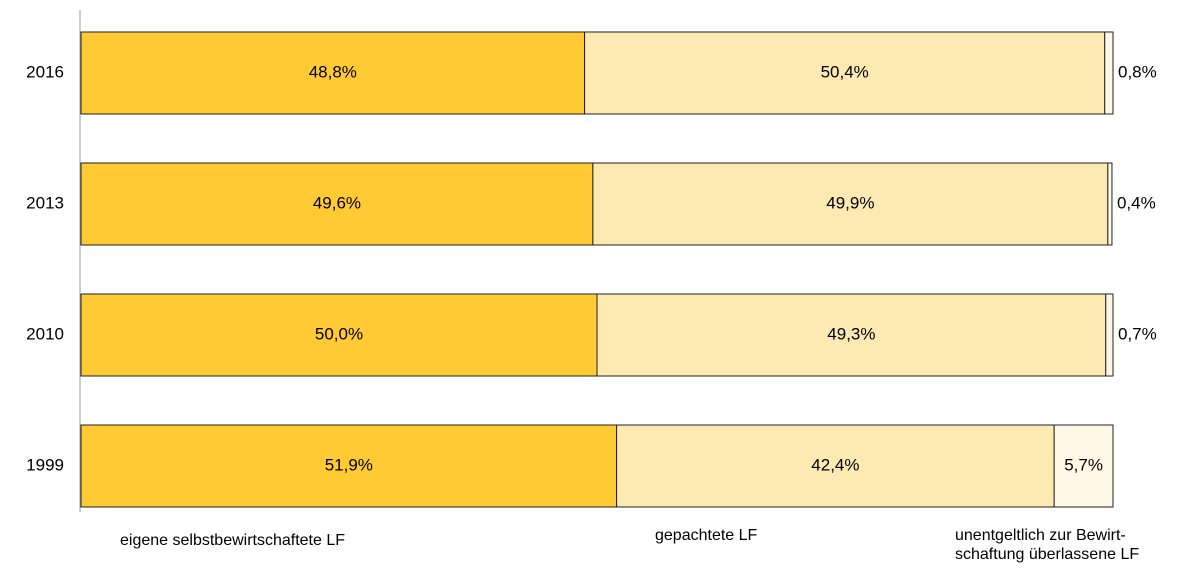 The width and height of the screenshot is (1199, 570). What do you see at coordinates (45, 71) in the screenshot?
I see `y-tick-label: 2016` at bounding box center [45, 71].